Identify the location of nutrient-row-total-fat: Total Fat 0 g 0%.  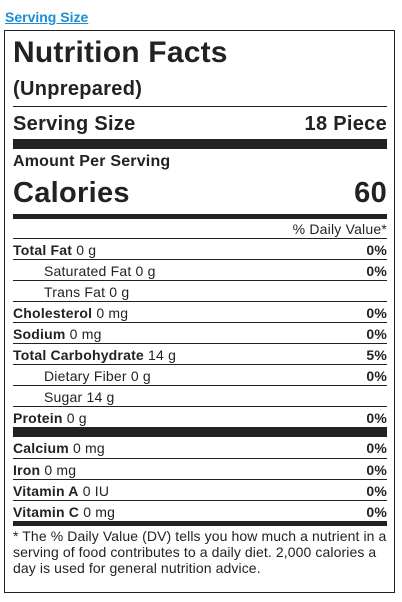
(200, 248).